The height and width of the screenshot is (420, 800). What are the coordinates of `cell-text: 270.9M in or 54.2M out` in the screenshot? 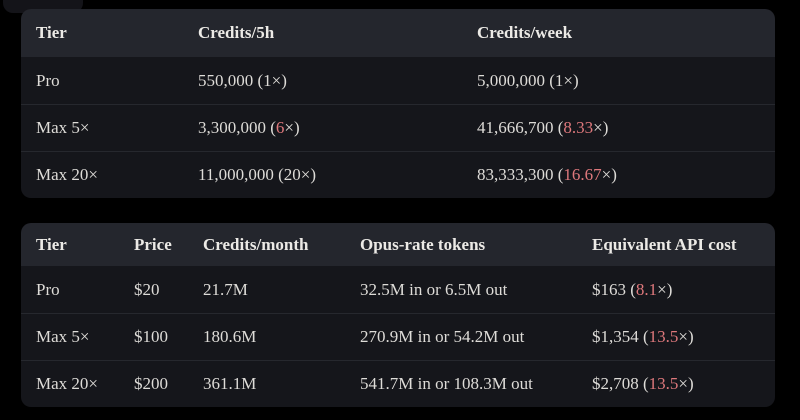 It's located at (442, 336).